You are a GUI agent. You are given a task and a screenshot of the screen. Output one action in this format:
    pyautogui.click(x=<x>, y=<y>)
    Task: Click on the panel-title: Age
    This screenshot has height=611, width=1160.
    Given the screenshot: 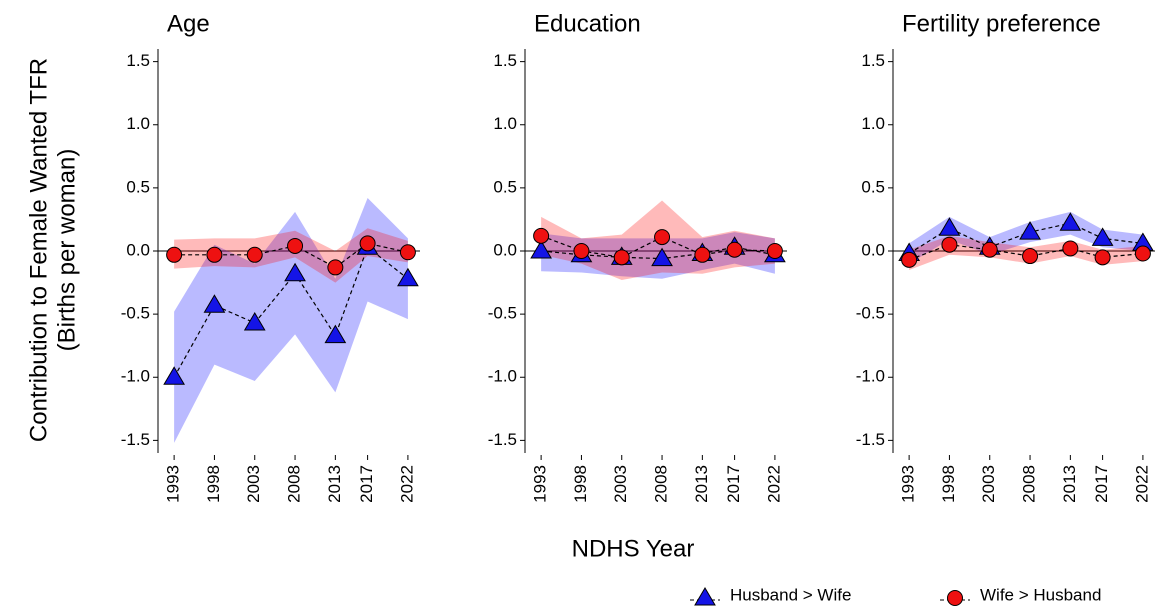 What is the action you would take?
    pyautogui.click(x=188, y=23)
    